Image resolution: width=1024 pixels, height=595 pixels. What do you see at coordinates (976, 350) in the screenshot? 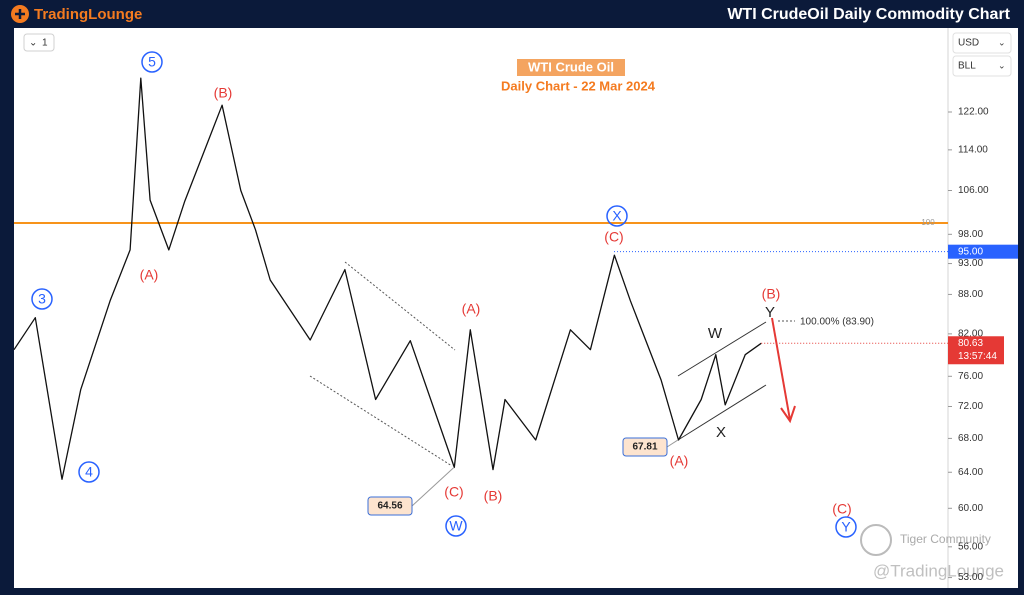
I see `last-price-tag` at bounding box center [976, 350].